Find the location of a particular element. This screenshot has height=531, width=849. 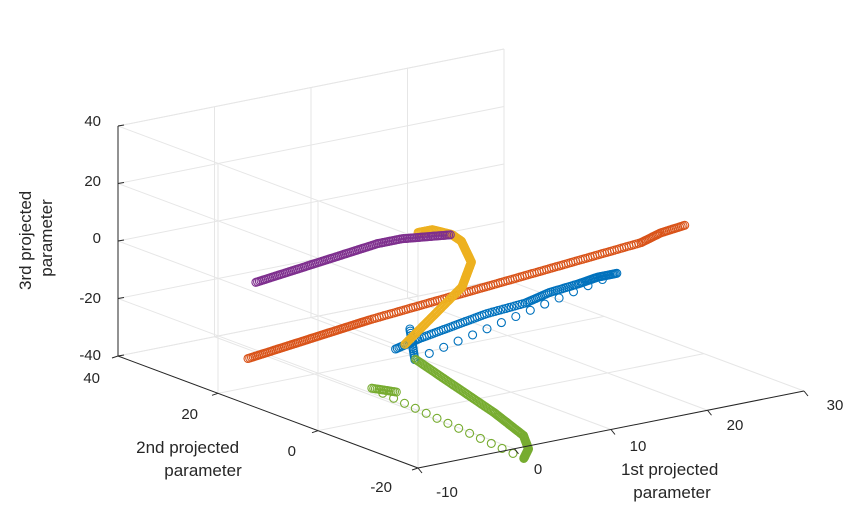

z-axis-label: 3rd projected parameter is located at coordinates (36, 238).